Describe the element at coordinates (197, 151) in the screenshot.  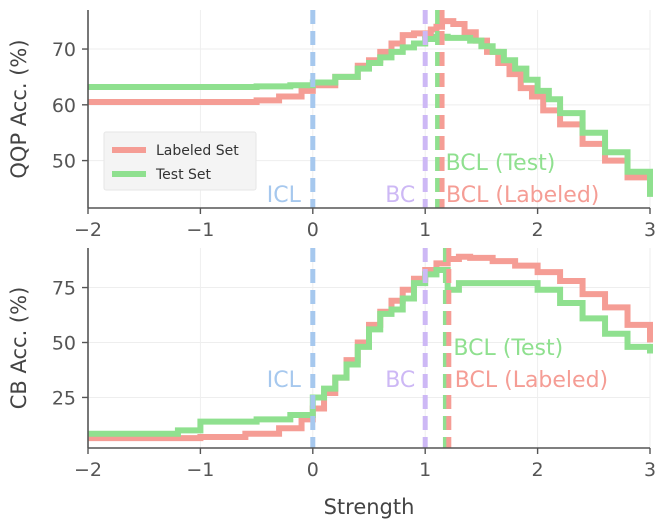
I see `legend-label: Labeled Set` at that location.